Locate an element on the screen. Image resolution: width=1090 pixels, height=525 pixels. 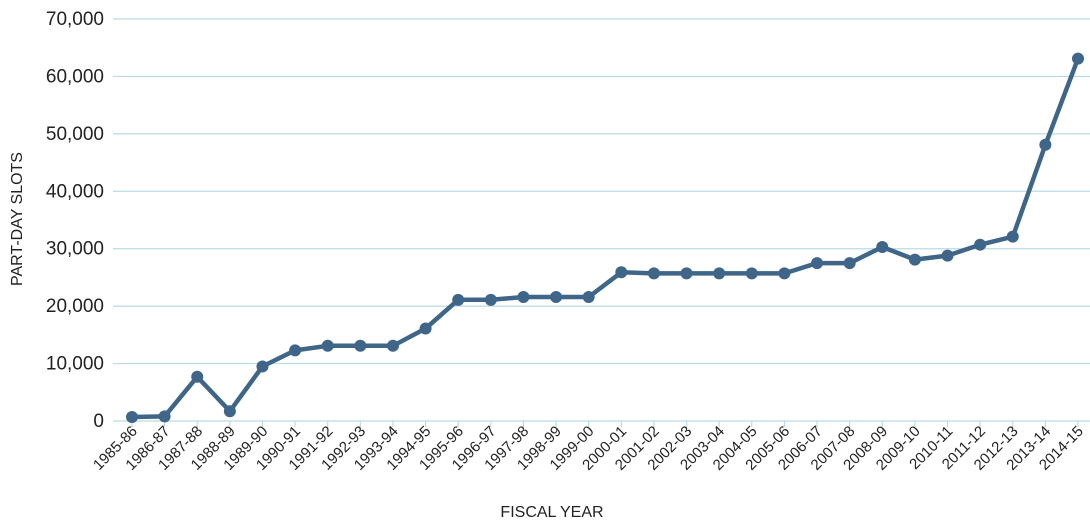
y-tick-label: 40,000 is located at coordinates (75, 191).